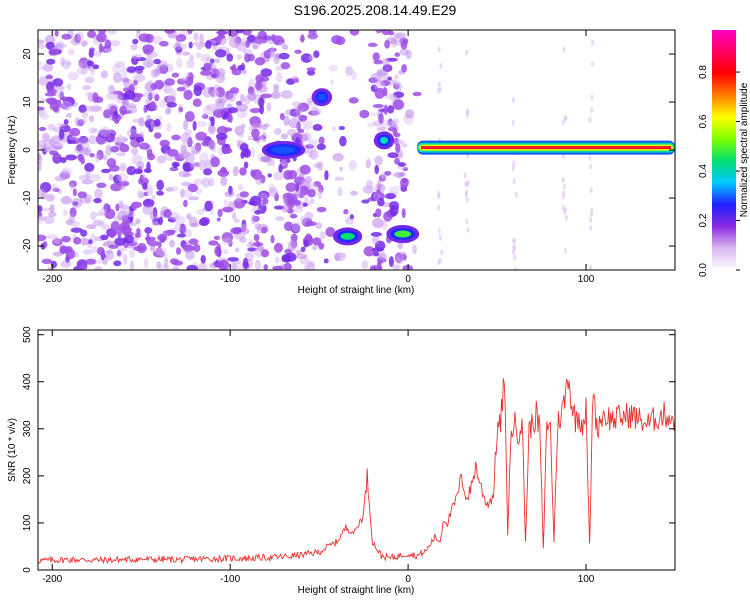 This screenshot has height=600, width=750. I want to click on y-tick-label: 200, so click(27, 475).